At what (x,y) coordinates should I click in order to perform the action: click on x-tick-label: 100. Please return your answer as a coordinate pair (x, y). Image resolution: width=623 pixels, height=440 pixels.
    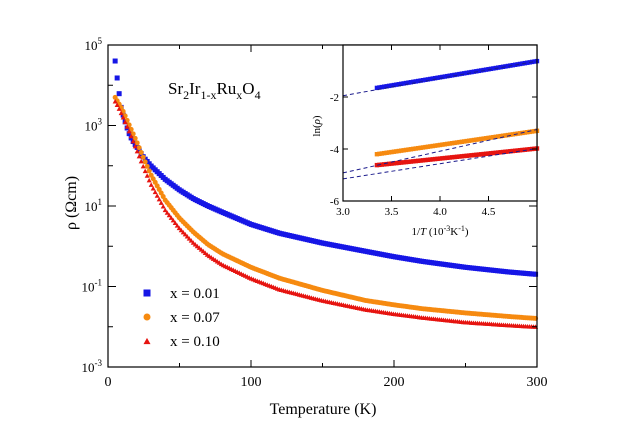
    Looking at the image, I should click on (251, 382).